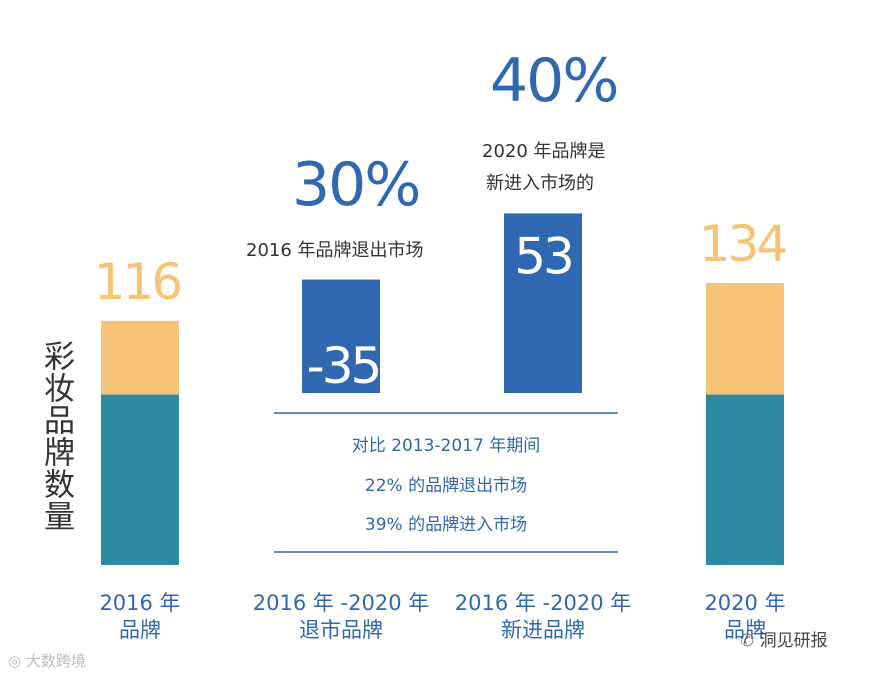 Image resolution: width=876 pixels, height=676 pixels. I want to click on new-description-line1: 2020 年品牌是, so click(544, 151).